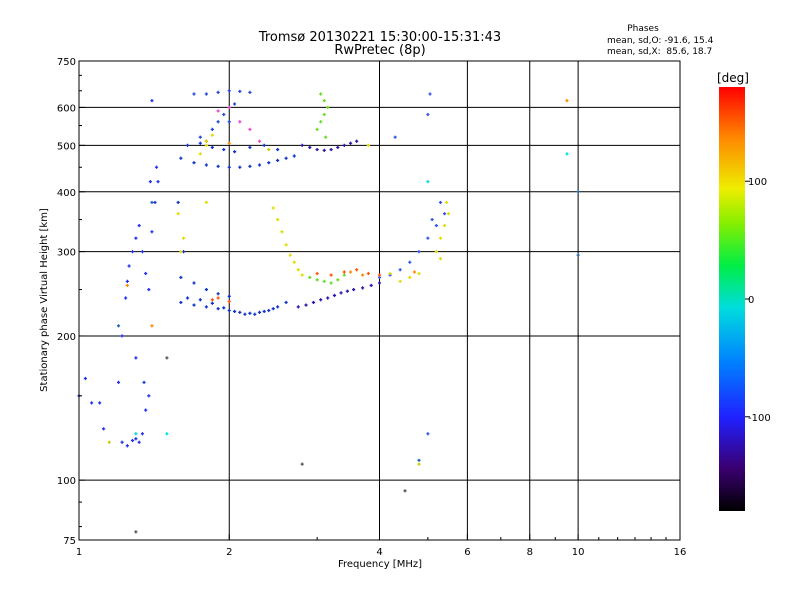 The width and height of the screenshot is (800, 600). I want to click on x-axis-label: Frequency [MHz], so click(380, 564).